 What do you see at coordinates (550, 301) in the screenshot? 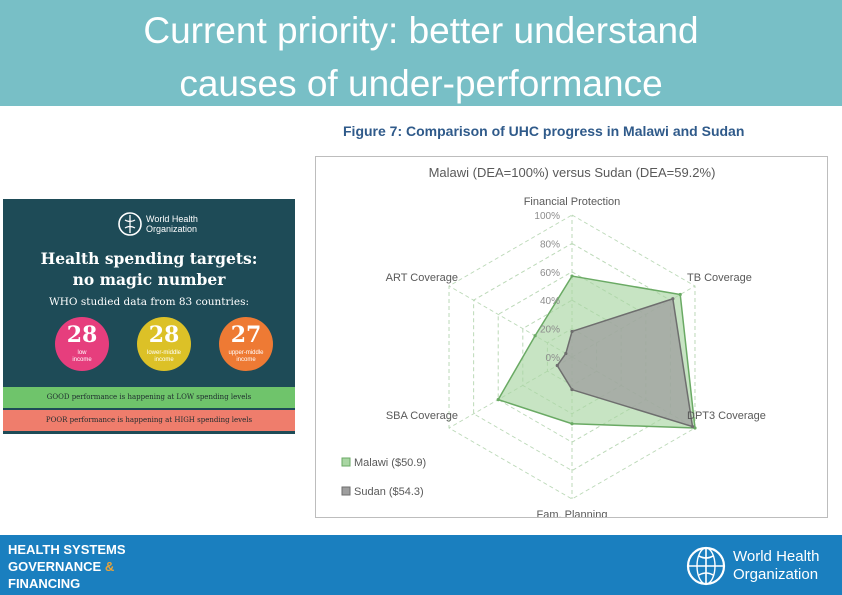
I see `radial-tick-label: 40%` at bounding box center [550, 301].